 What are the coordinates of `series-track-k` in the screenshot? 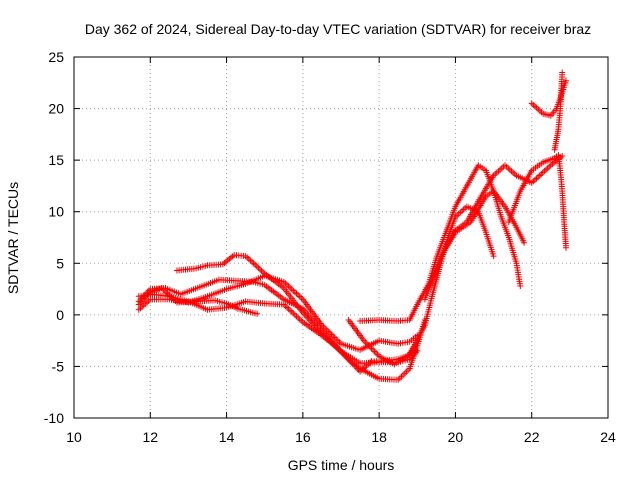 It's located at (548, 98).